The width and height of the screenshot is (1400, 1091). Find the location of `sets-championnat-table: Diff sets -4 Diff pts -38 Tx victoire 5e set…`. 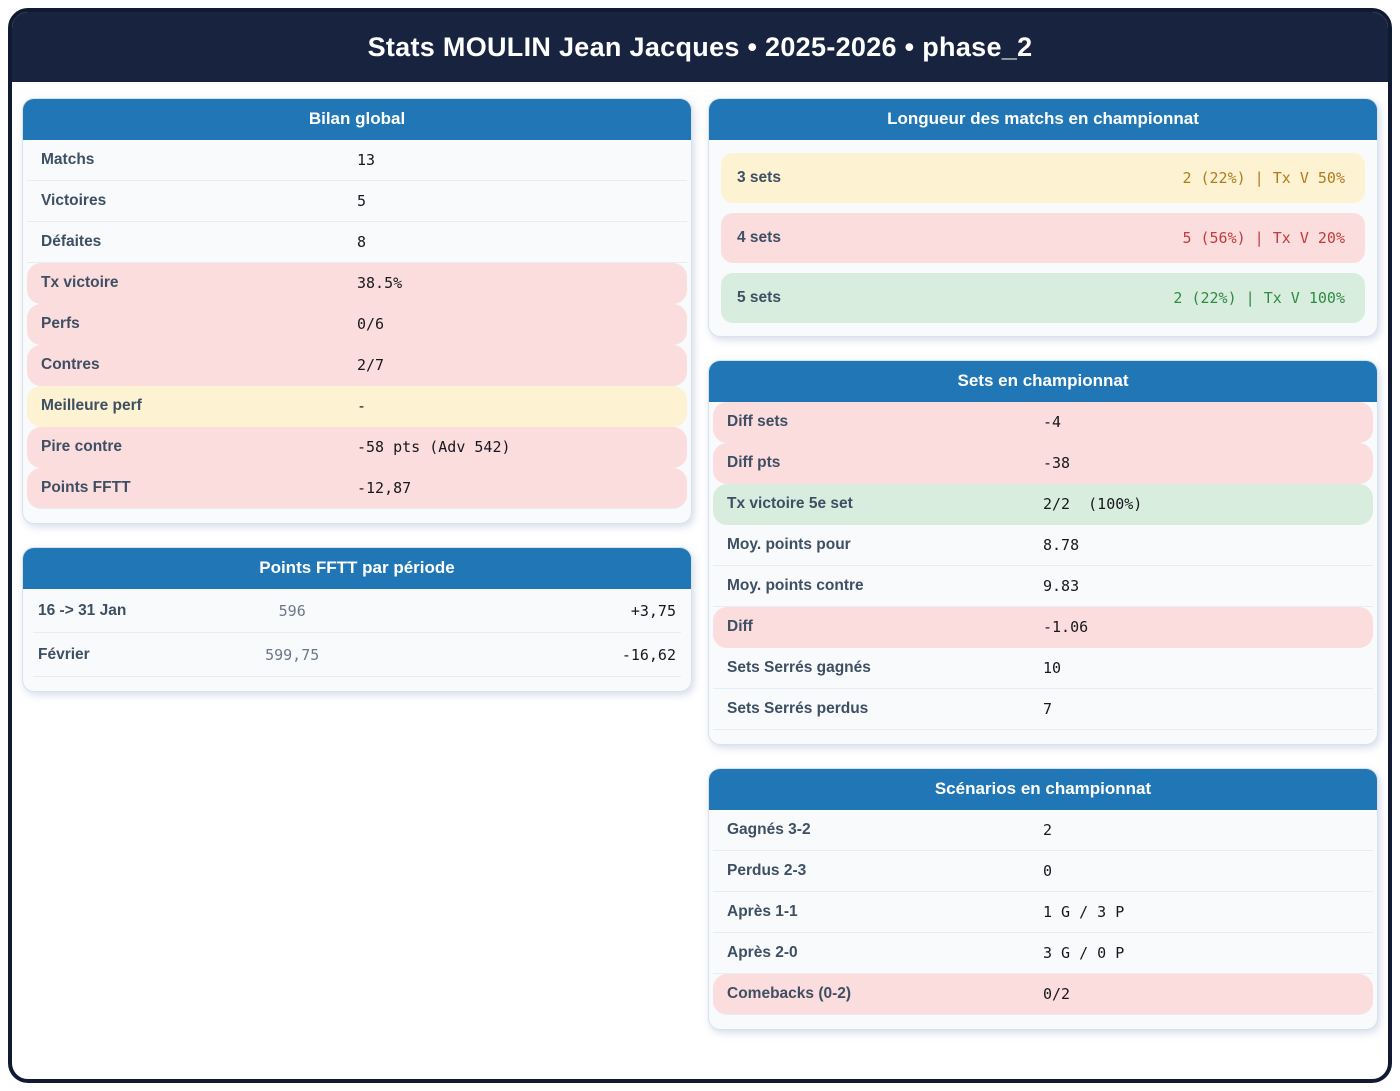

sets-championnat-table: Diff sets -4 Diff pts -38 Tx victoire 5e set… is located at coordinates (1043, 573).